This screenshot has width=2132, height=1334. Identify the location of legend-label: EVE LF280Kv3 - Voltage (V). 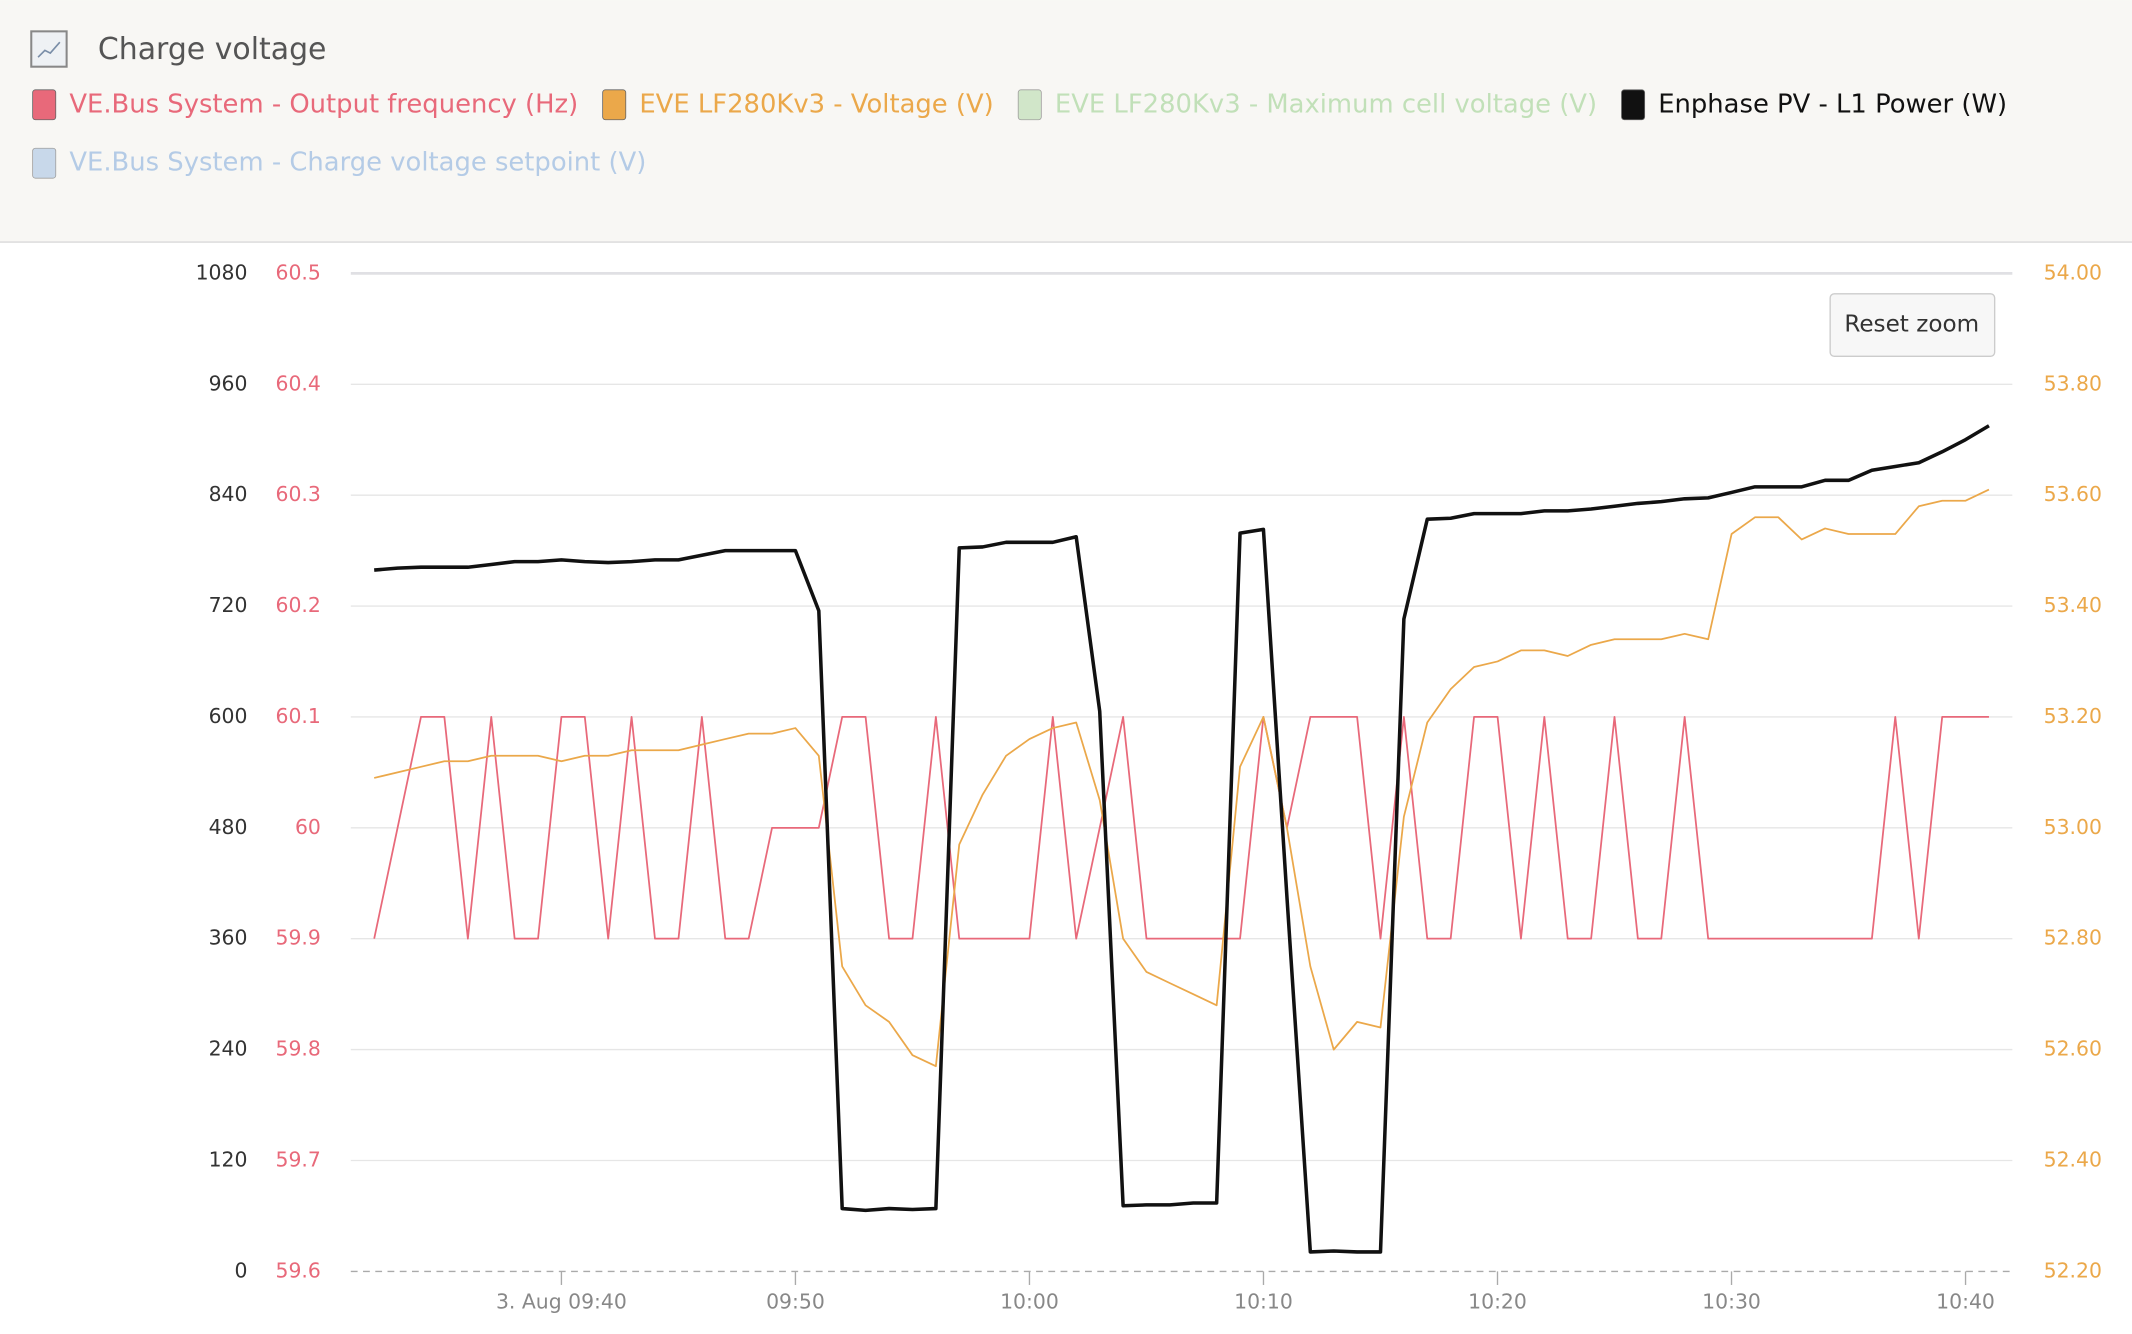
(816, 104).